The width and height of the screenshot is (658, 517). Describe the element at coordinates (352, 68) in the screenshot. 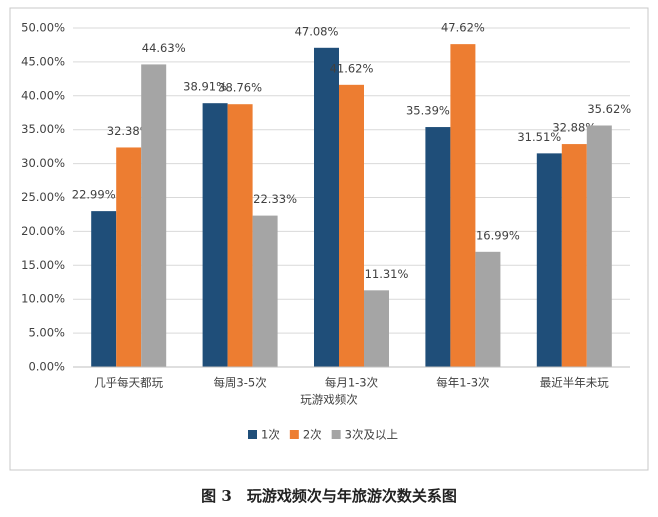

I see `value-label: 41.62%` at that location.